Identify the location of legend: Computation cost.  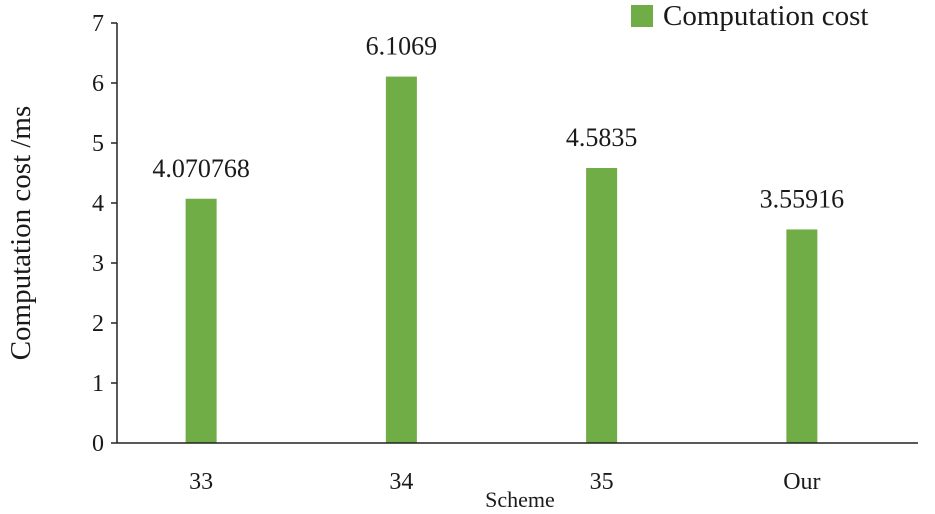
(749, 16).